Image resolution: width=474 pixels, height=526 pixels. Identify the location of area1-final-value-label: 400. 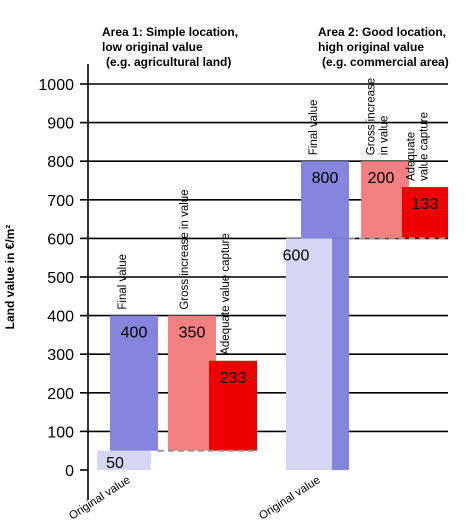
(134, 333).